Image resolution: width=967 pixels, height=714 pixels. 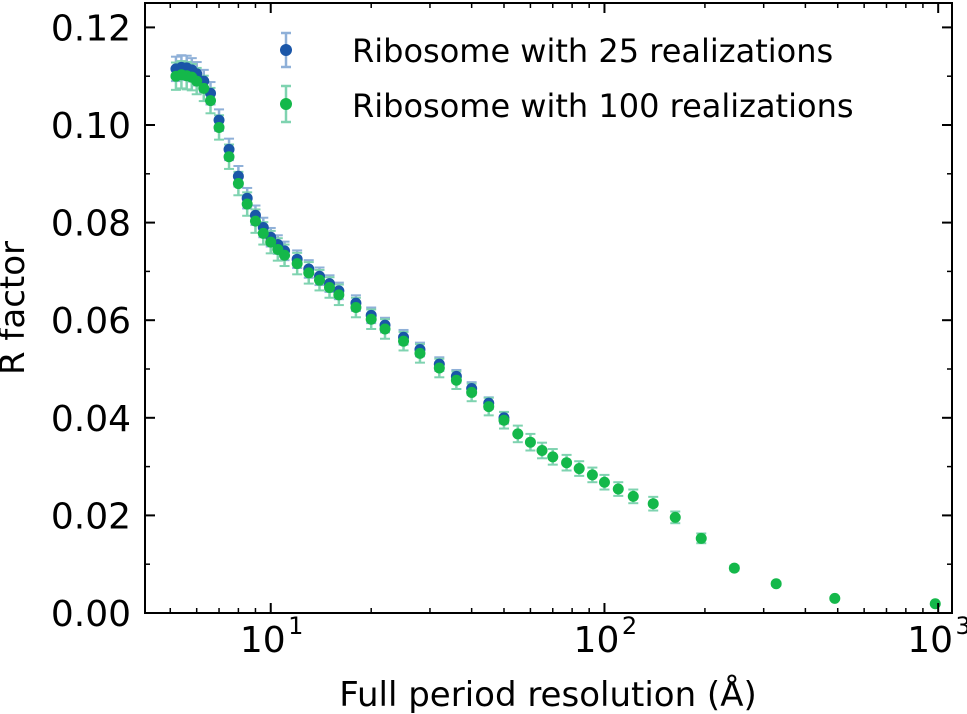 What do you see at coordinates (286, 104) in the screenshot?
I see `legend-100-marker` at bounding box center [286, 104].